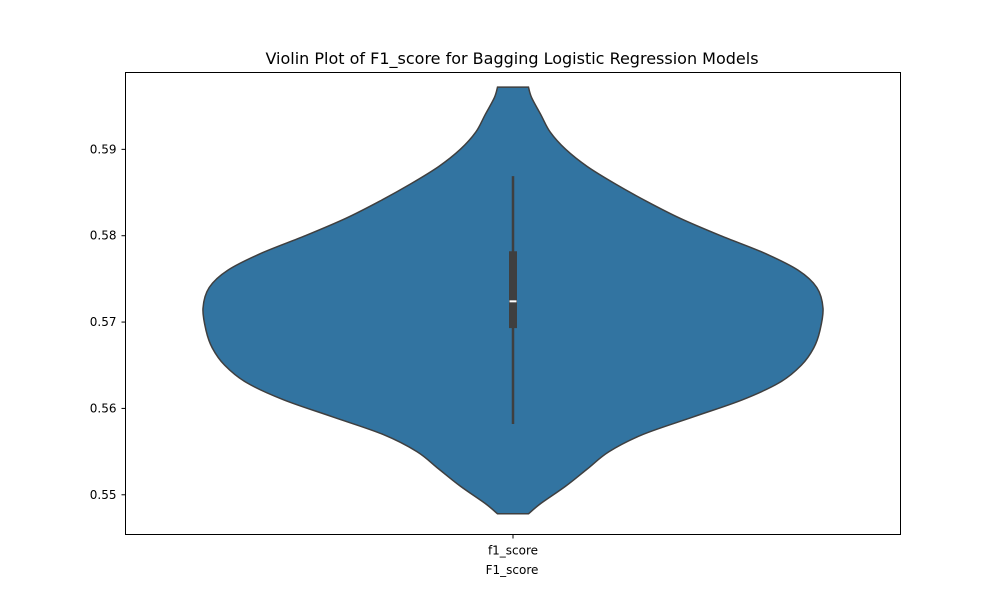 This screenshot has width=1000, height=600. I want to click on y-tick-label: 0.58, so click(103, 236).